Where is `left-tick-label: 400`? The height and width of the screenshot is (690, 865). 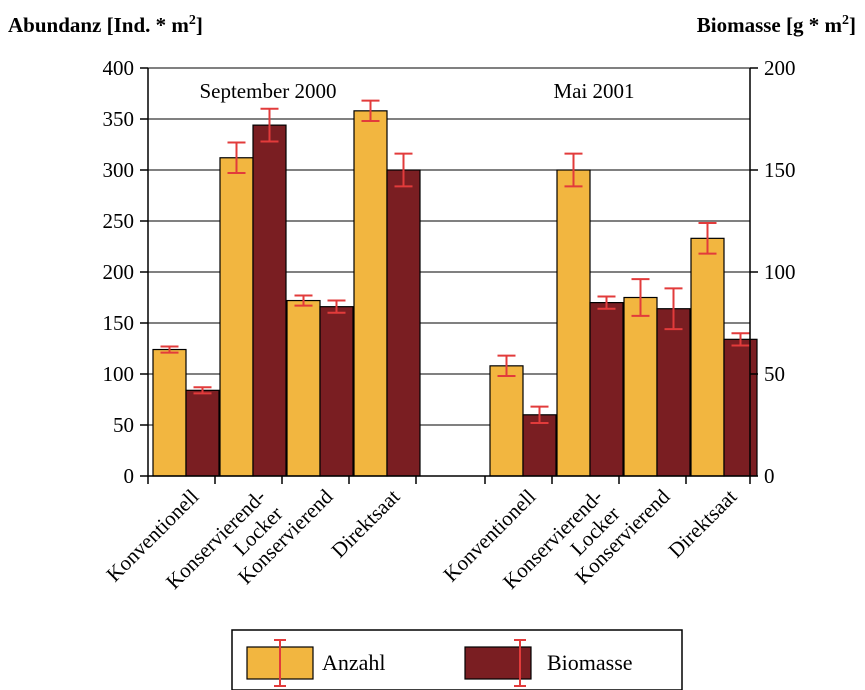 left-tick-label: 400 is located at coordinates (119, 68).